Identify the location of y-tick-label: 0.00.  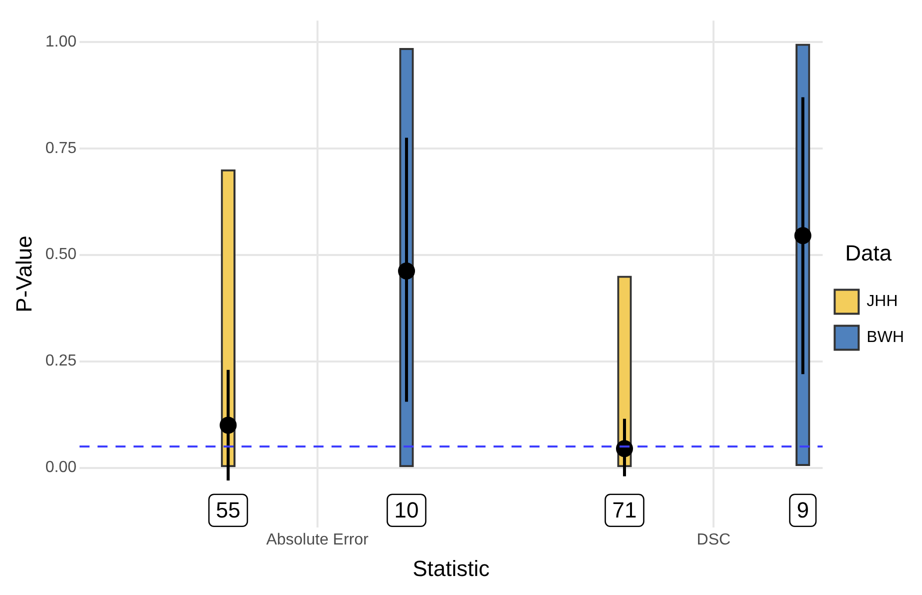
(61, 467).